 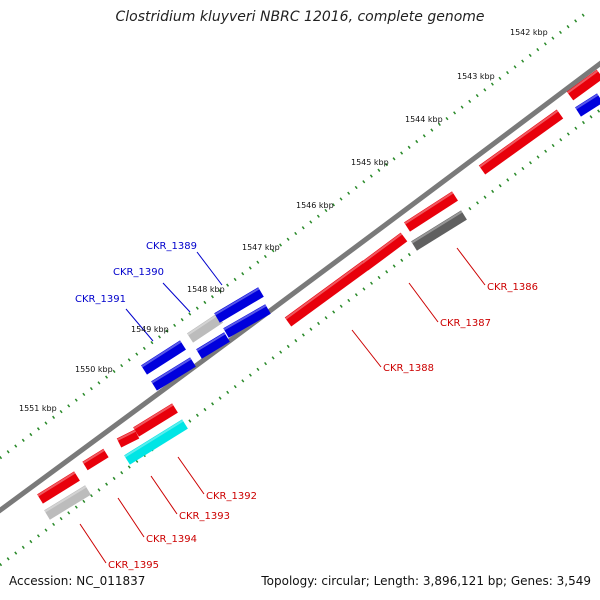 What do you see at coordinates (38, 408) in the screenshot?
I see `tick-label-1551: 1551 kbp` at bounding box center [38, 408].